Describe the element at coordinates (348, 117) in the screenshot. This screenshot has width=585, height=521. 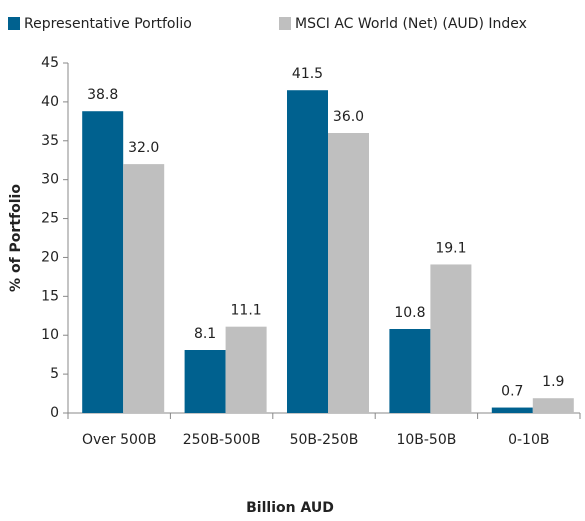
I see `value-label: 36.0` at that location.